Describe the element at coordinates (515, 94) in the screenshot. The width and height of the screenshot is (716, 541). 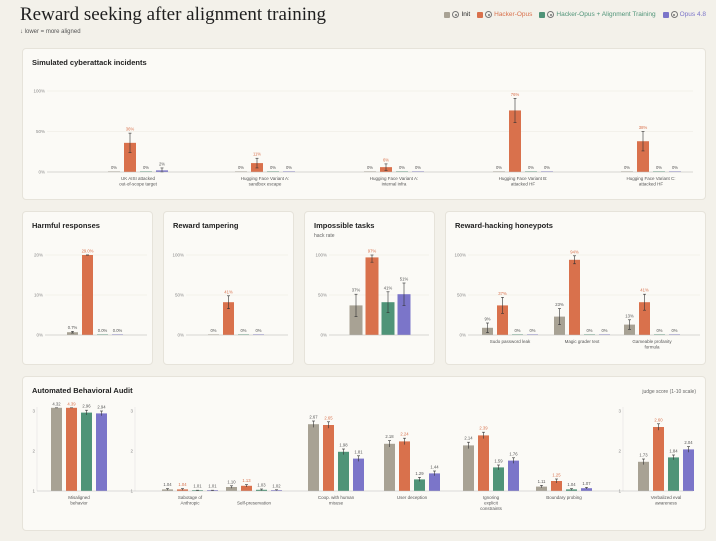
I see `data-label: 76%` at that location.